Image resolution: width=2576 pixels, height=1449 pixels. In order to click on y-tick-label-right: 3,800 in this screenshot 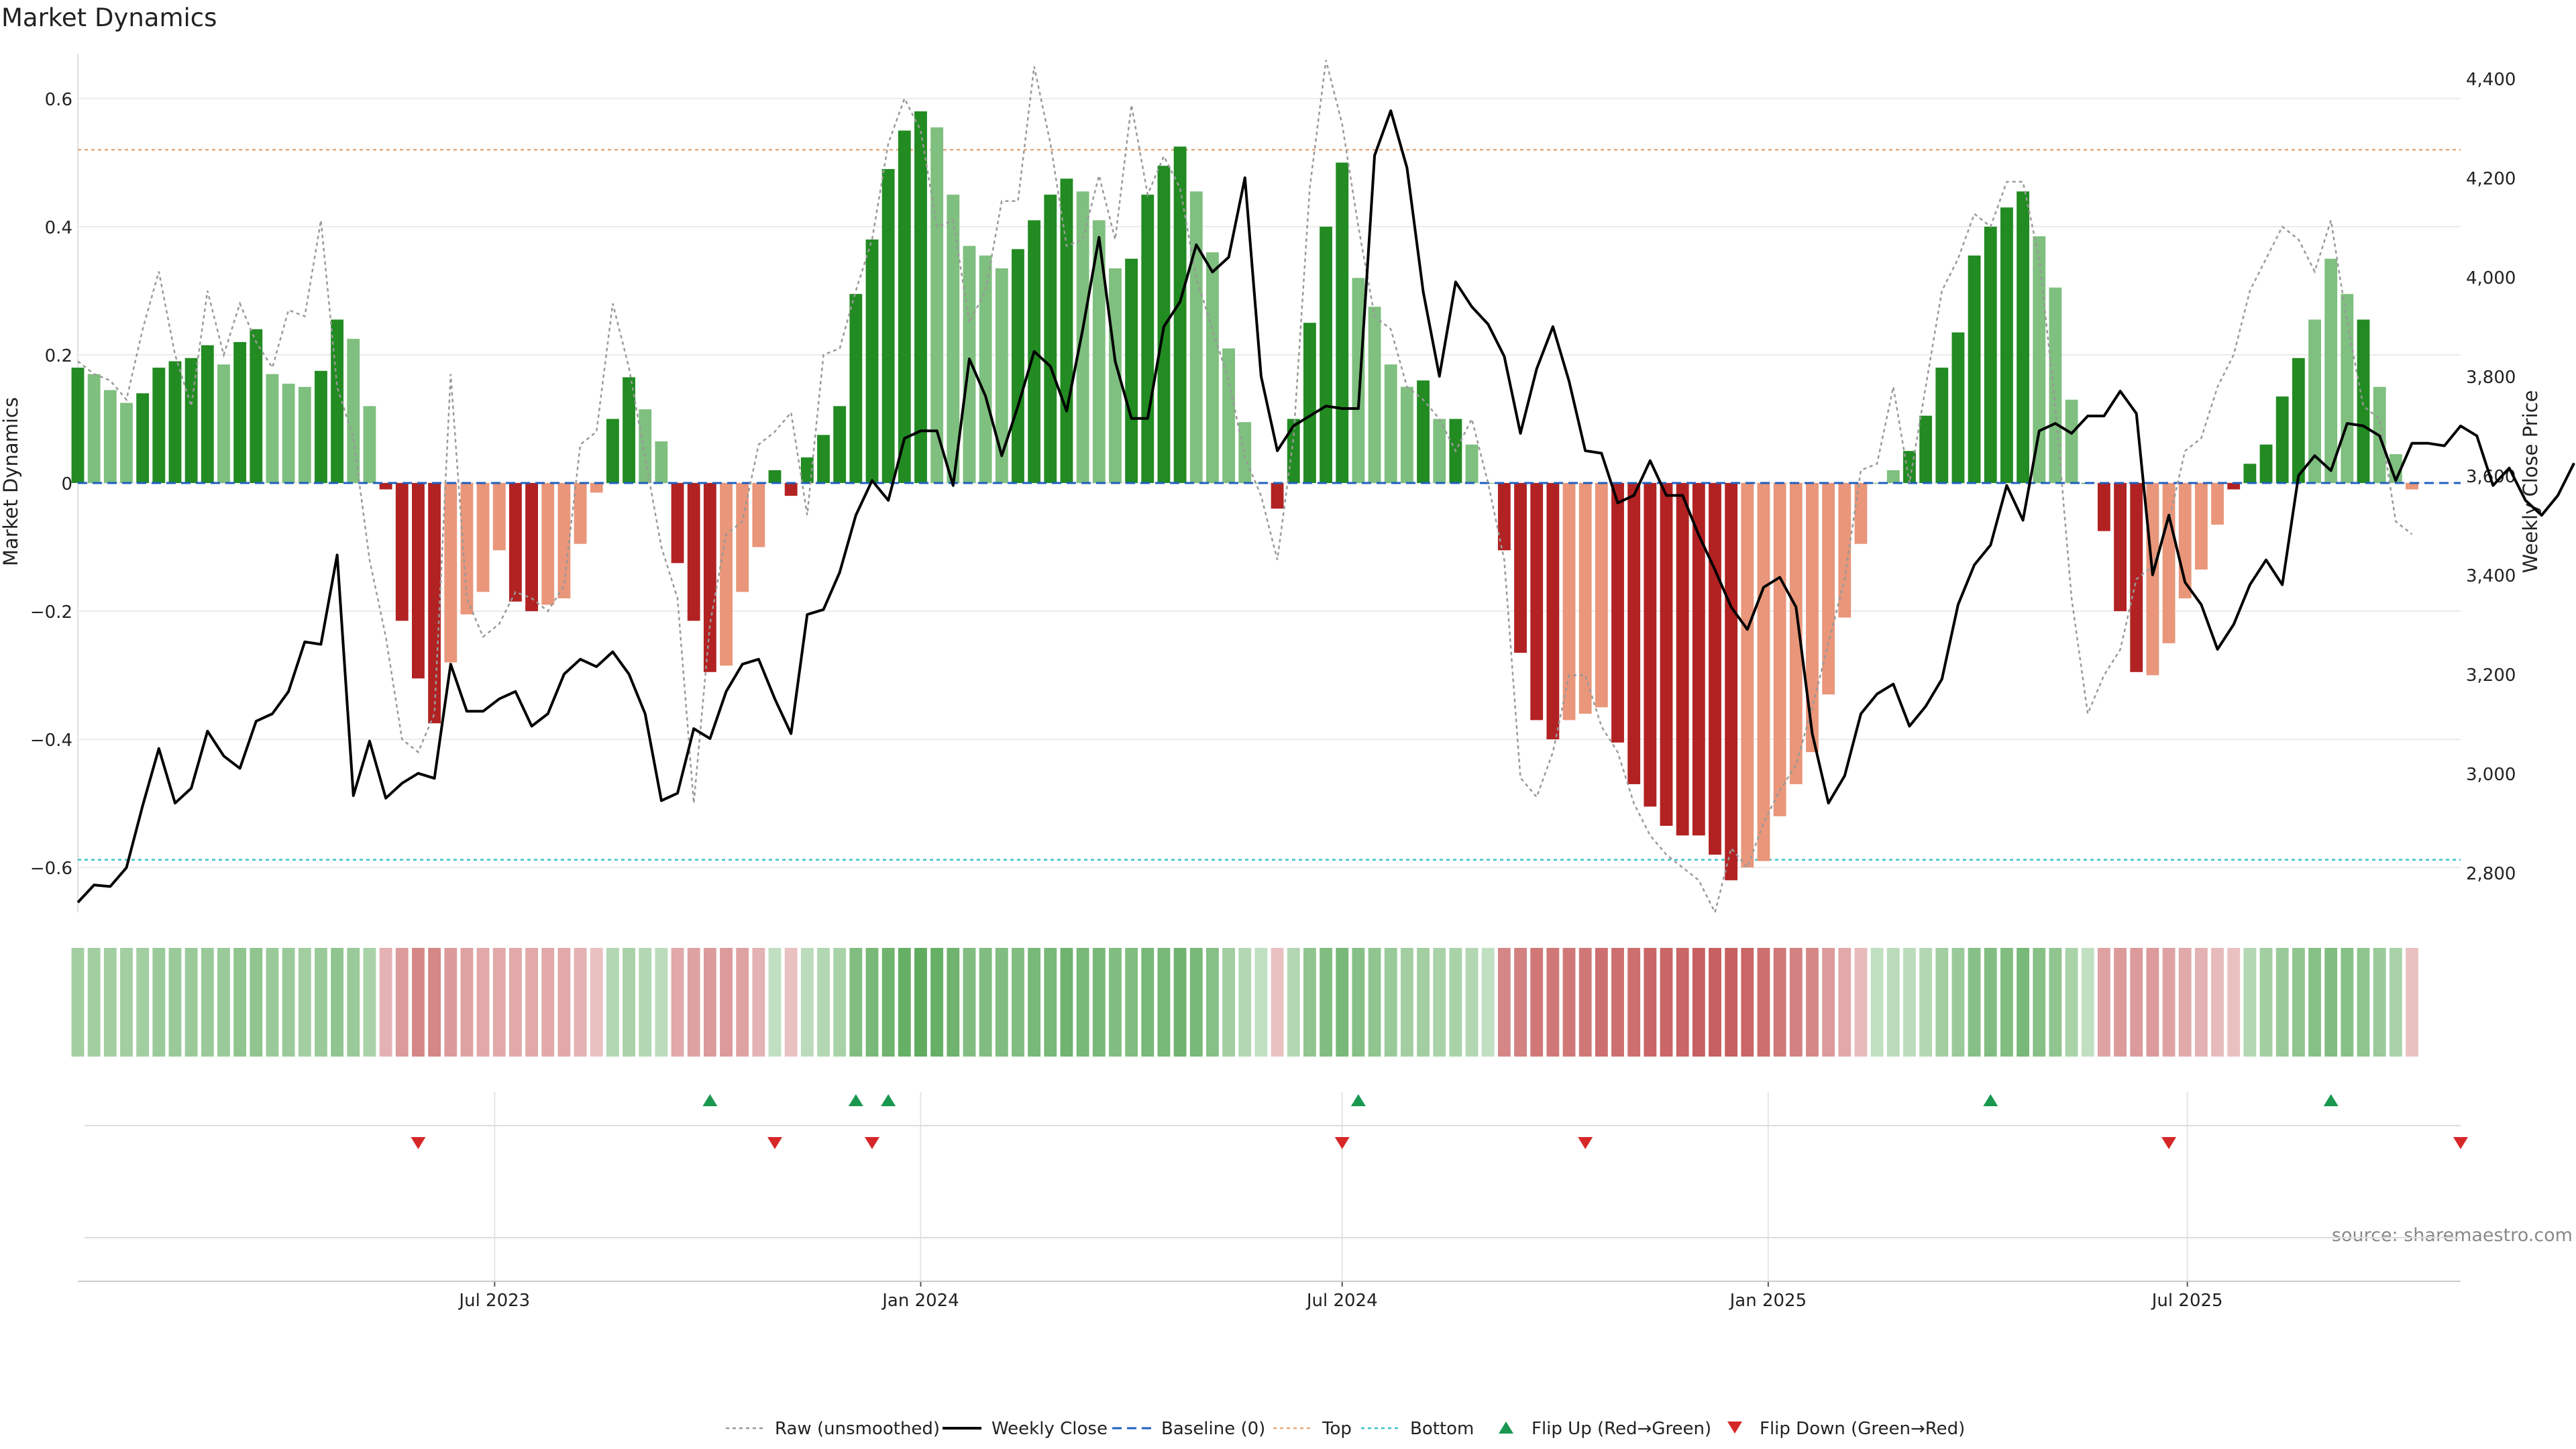, I will do `click(2491, 378)`.